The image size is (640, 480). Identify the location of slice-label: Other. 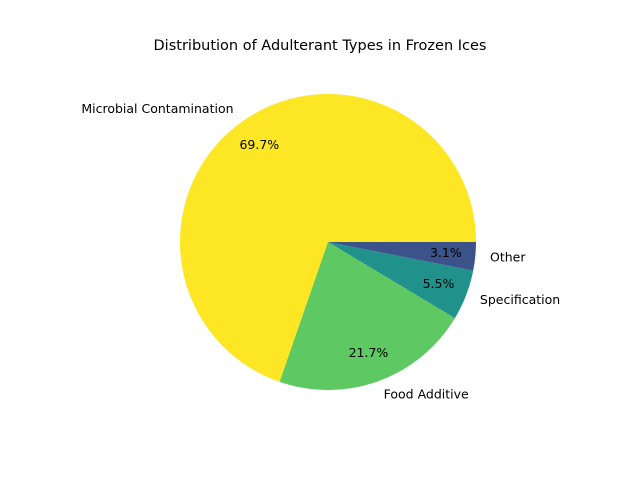
(508, 256).